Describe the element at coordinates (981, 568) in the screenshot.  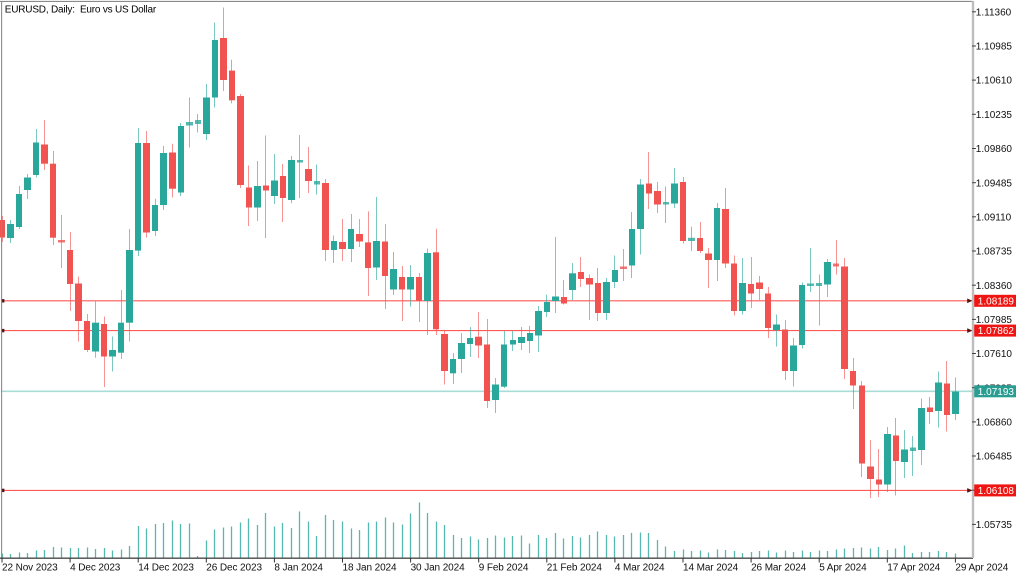
I see `svg-text: 29 Apr 2024` at that location.